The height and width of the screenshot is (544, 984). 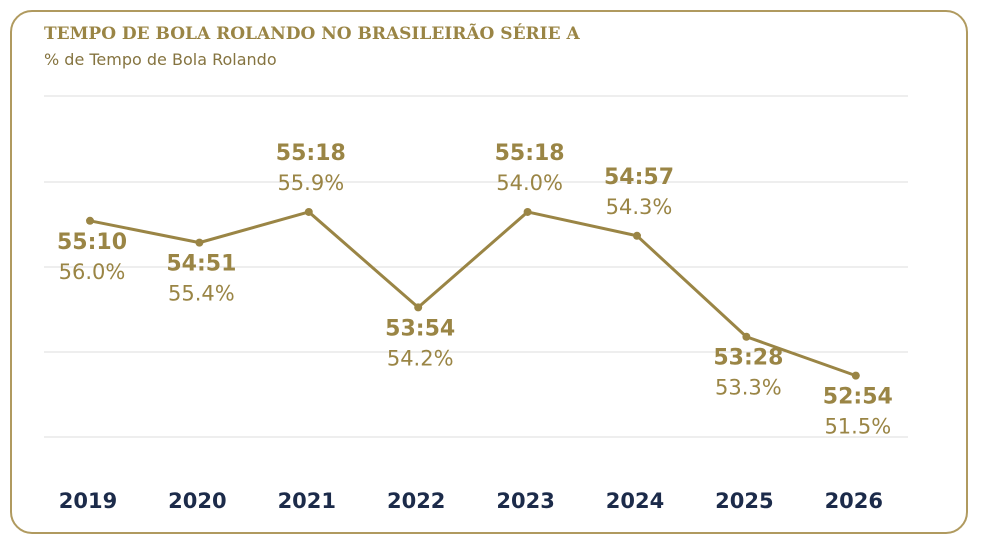 What do you see at coordinates (858, 397) in the screenshot?
I see `time-label: 52:54` at bounding box center [858, 397].